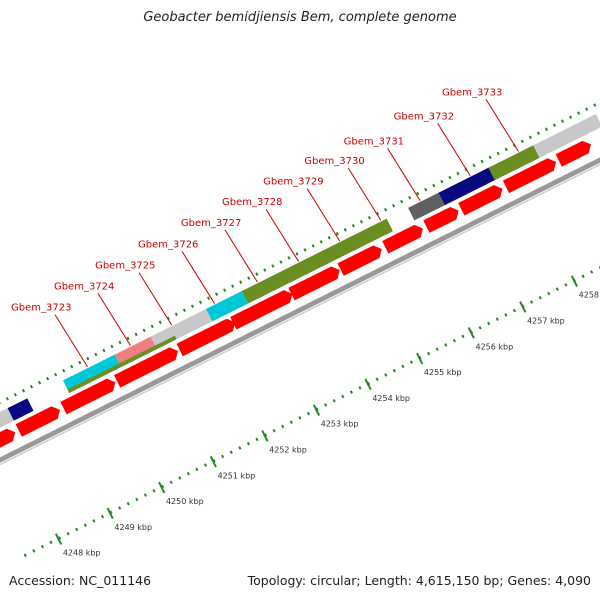 Image resolution: width=600 pixels, height=600 pixels. What do you see at coordinates (41, 308) in the screenshot?
I see `gene-label: Gbem_3723` at bounding box center [41, 308].